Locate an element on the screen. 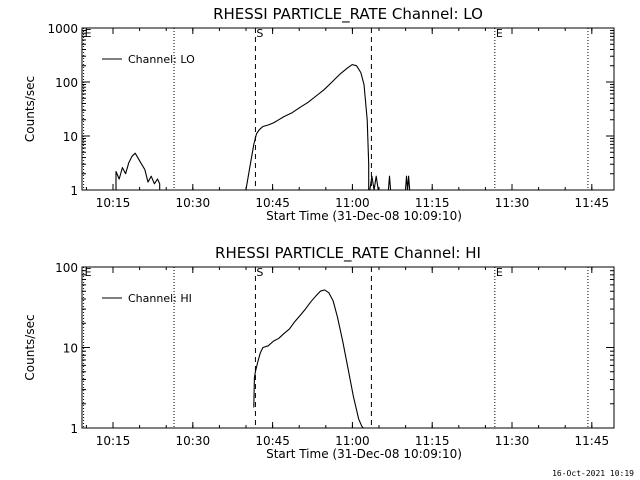 The image size is (640, 480). y-tick-label: 1000 is located at coordinates (62, 29).